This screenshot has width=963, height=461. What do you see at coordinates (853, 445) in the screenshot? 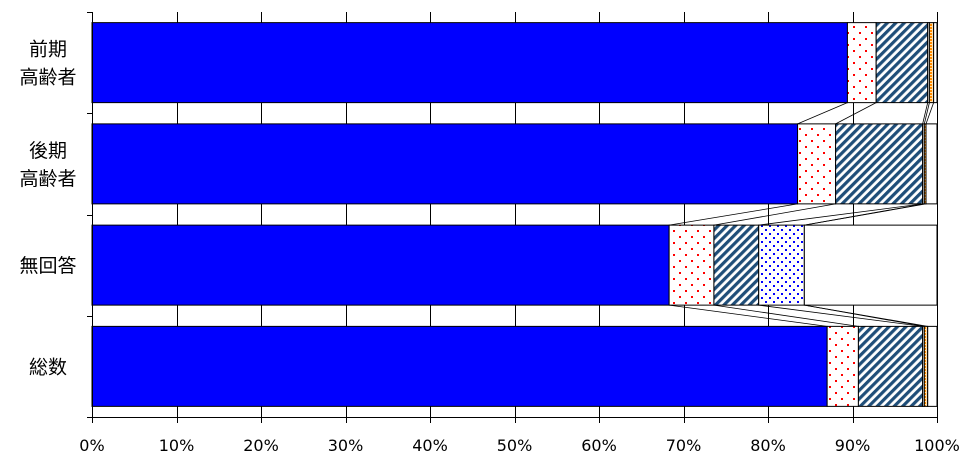
I see `x-tick-label: 90%` at bounding box center [853, 445].